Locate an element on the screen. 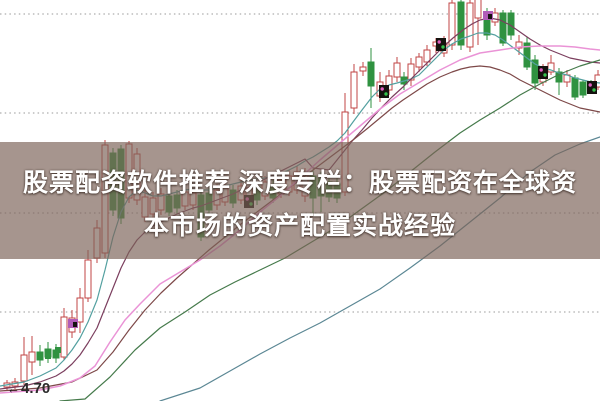 The height and width of the screenshot is (401, 600). left-arrow-icon: ← is located at coordinates (13, 388).